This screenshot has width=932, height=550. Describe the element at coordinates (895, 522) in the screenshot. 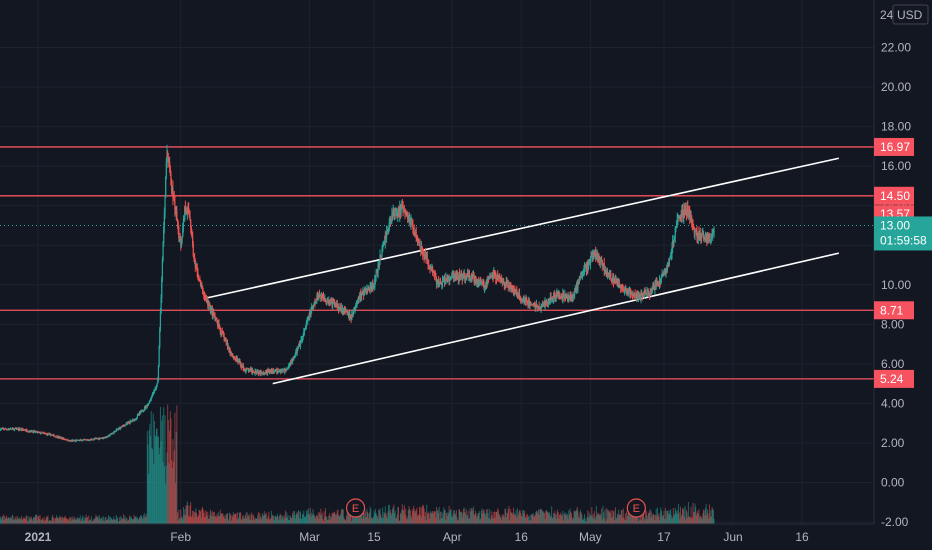

I see `y-tick-label: -2.00` at that location.